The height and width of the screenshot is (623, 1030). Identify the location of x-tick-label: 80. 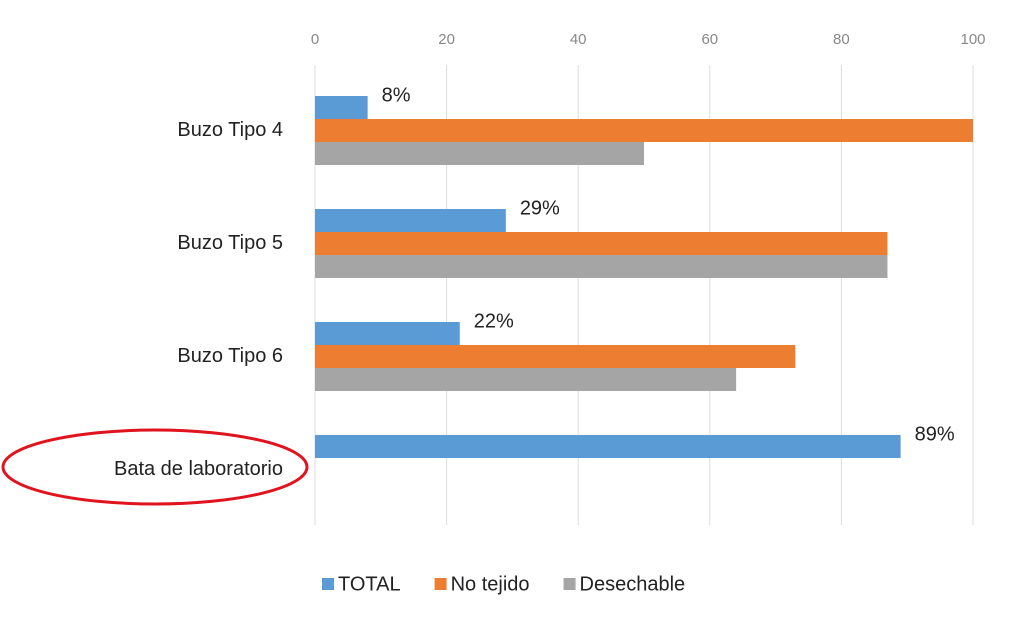
(841, 39).